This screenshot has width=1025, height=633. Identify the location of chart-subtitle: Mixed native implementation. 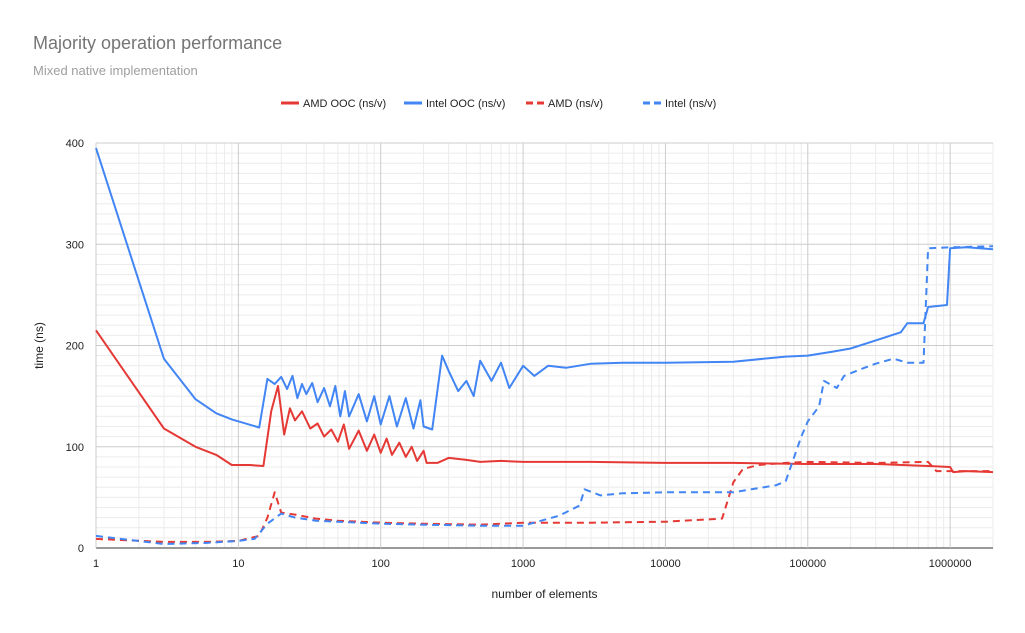
(115, 70).